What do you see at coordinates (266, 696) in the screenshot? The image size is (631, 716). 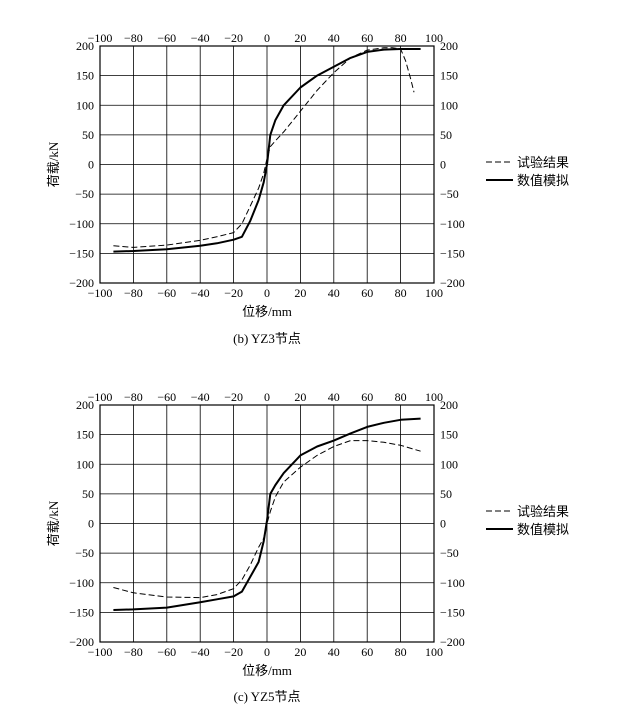 I see `chart-caption: (c) YZ5节点` at bounding box center [266, 696].